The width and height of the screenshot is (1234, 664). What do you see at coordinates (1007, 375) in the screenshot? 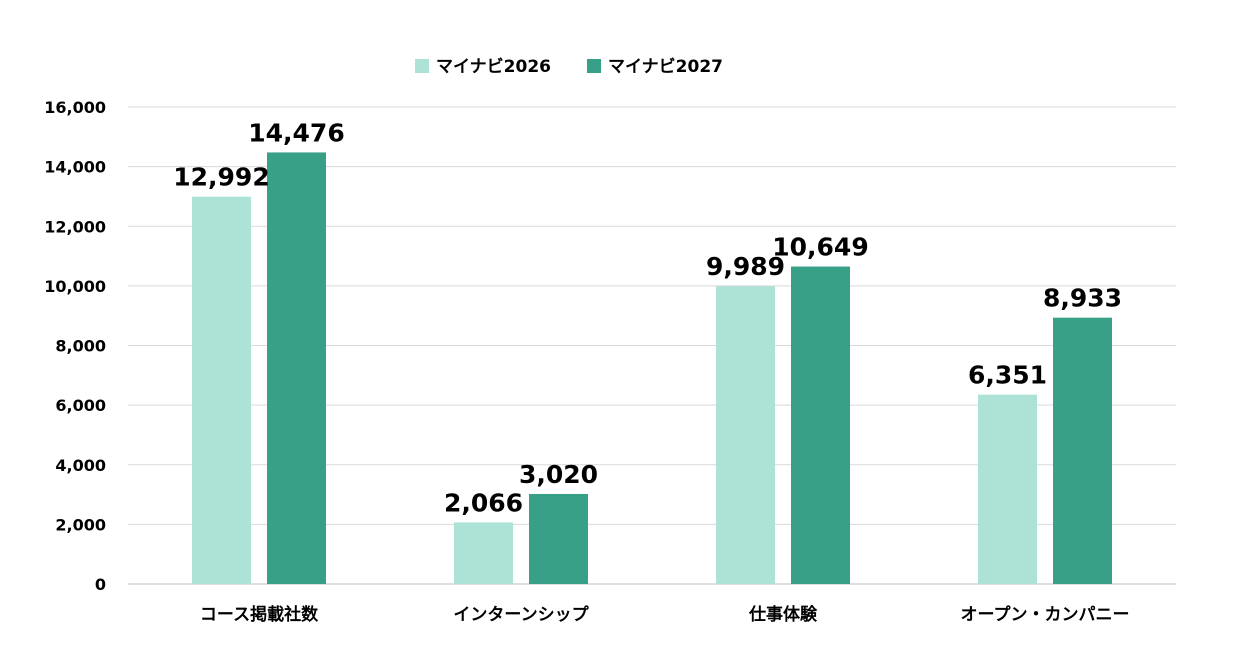
I see `data-label: 6,351` at bounding box center [1007, 375].